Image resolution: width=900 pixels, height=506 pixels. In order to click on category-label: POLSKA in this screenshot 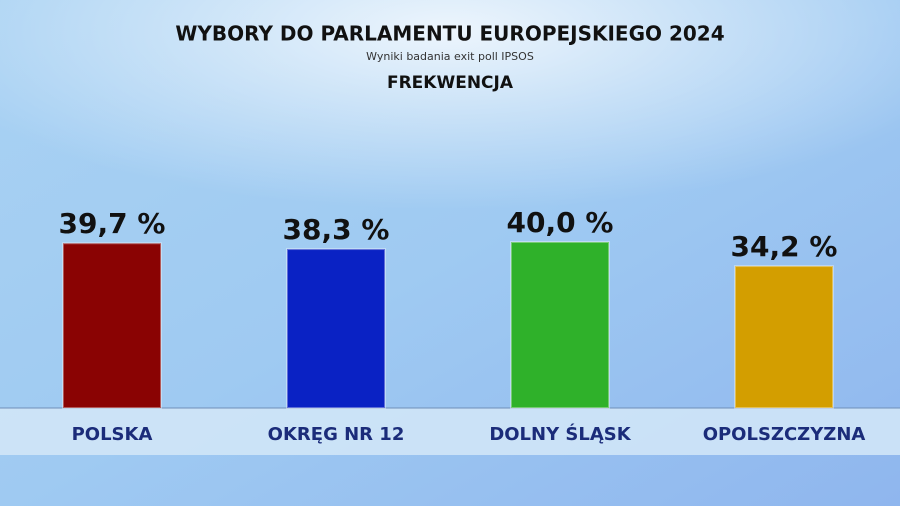, I will do `click(112, 434)`.